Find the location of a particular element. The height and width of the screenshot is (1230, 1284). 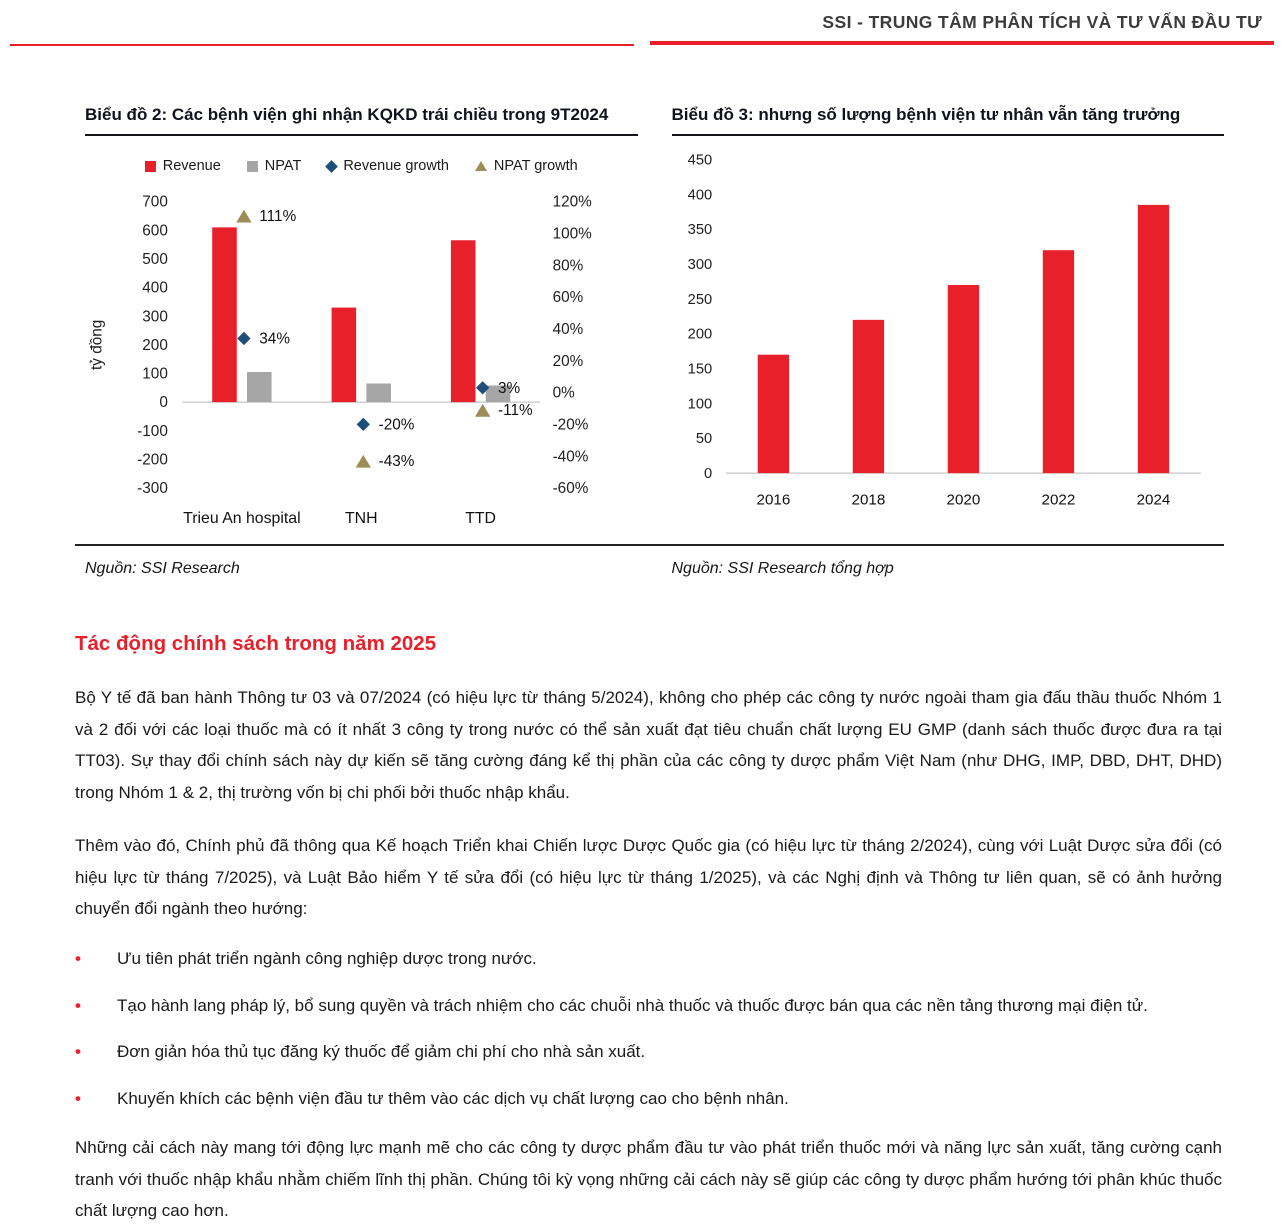

svg-text: 0% is located at coordinates (564, 393).